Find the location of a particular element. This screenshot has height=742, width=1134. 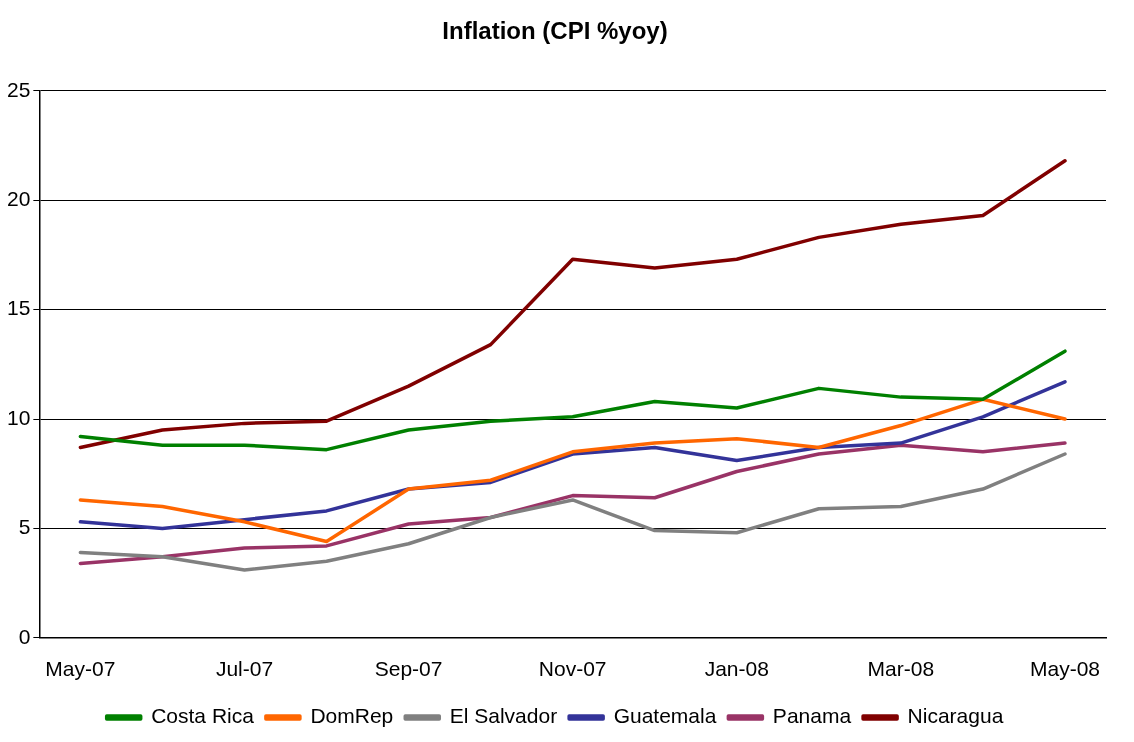

x-tick-label: Mar-08 is located at coordinates (901, 669).